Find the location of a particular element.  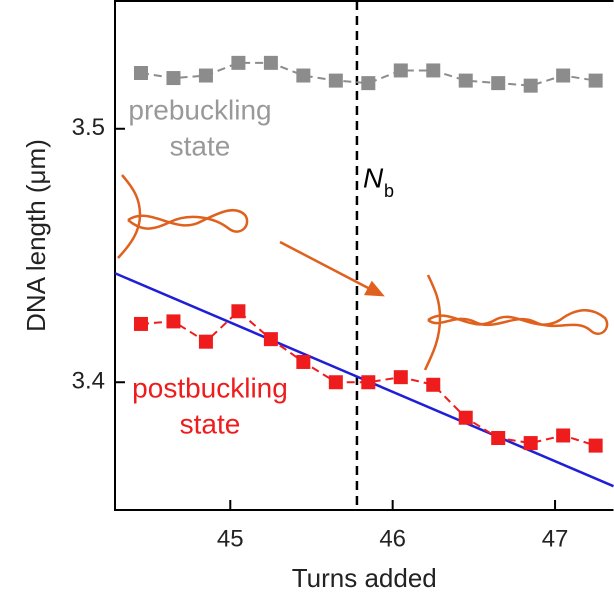

dna-loop-left is located at coordinates (183, 216).